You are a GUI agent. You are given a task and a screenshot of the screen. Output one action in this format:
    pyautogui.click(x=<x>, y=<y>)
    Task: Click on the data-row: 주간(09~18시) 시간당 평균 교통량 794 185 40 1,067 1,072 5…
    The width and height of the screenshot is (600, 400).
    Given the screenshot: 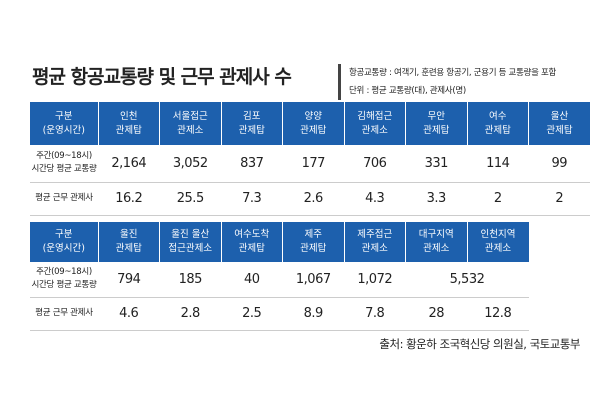 What is the action you would take?
    pyautogui.click(x=279, y=280)
    